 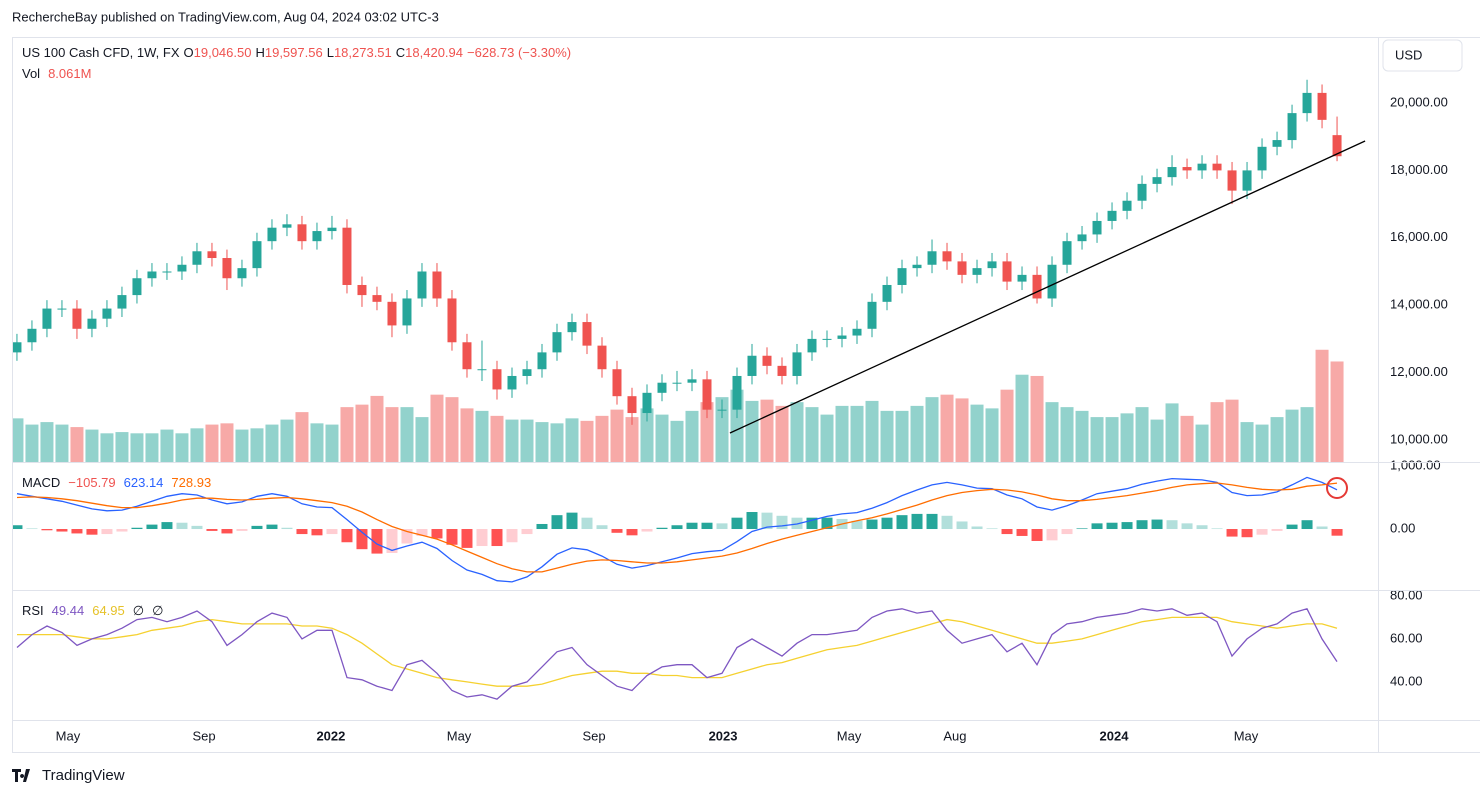 What do you see at coordinates (70, 73) in the screenshot?
I see `volume-value: 8.061M` at bounding box center [70, 73].